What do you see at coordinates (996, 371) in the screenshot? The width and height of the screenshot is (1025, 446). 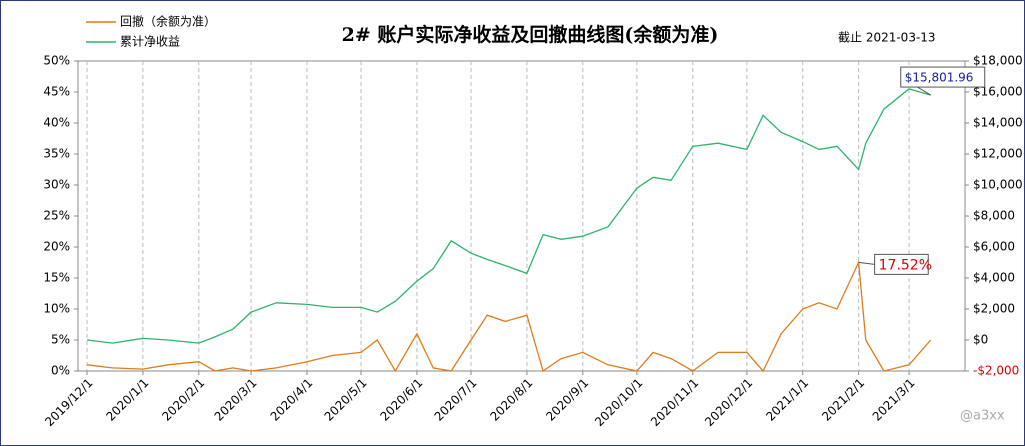 I see `y2-tick-label: -$2,000` at bounding box center [996, 371].